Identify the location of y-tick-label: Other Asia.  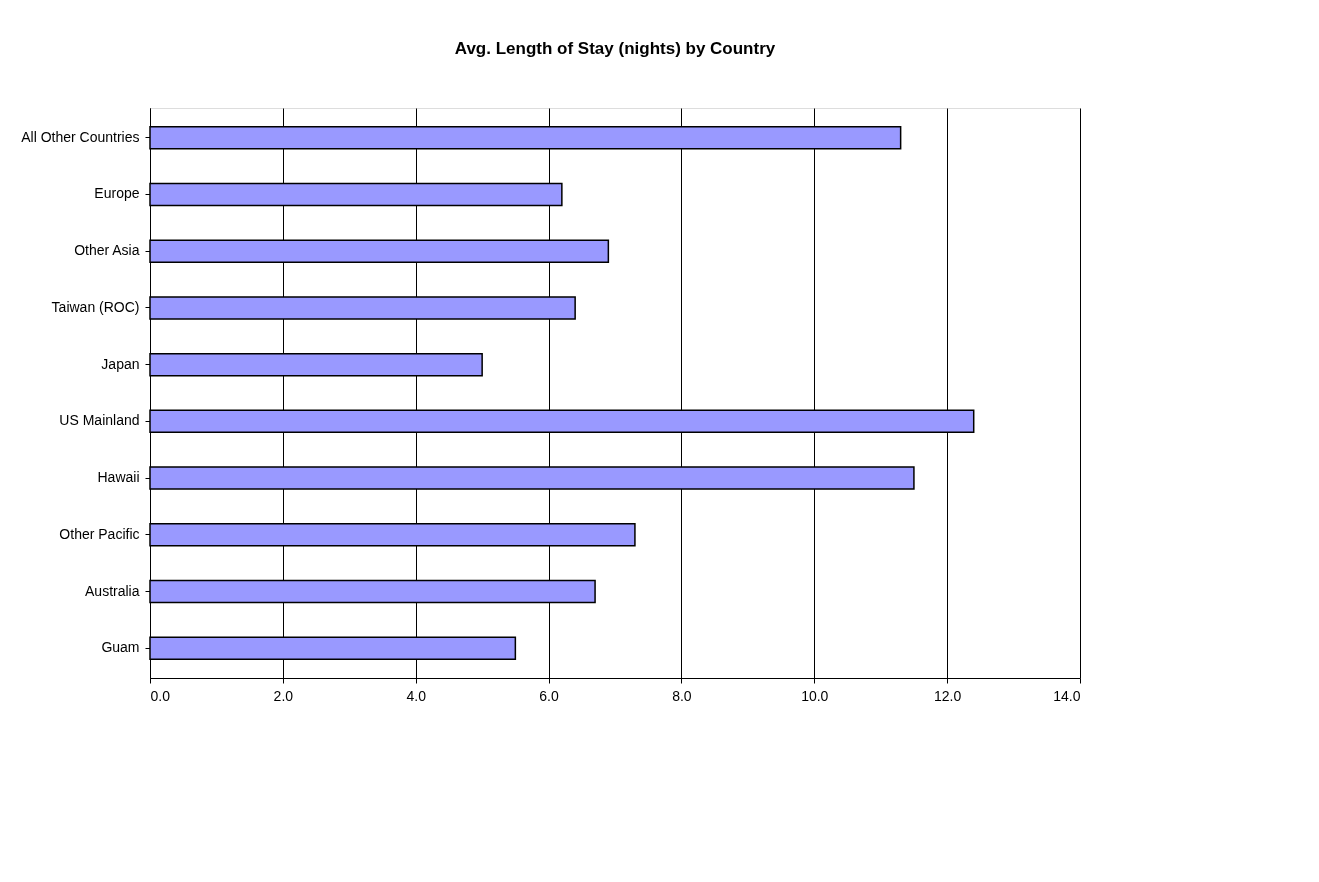
(107, 250).